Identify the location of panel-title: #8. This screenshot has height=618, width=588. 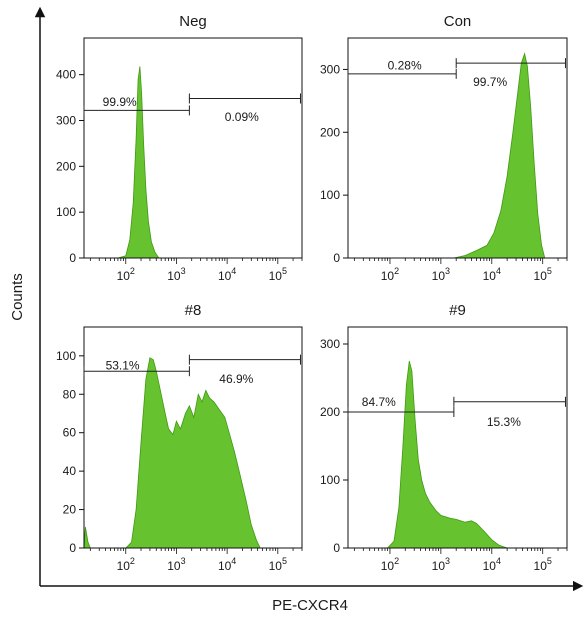
(193, 310).